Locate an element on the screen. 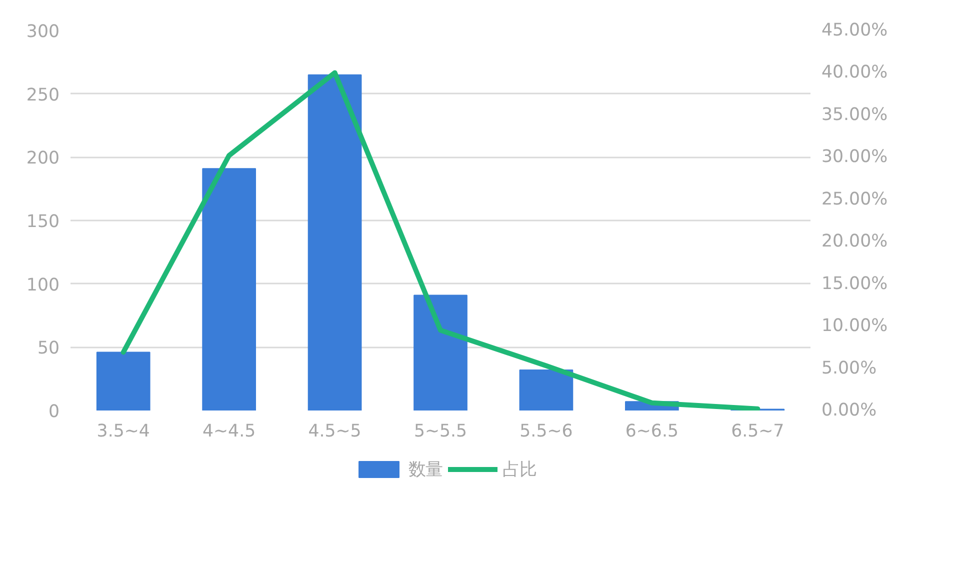 This screenshot has height=583, width=967. y-tick-label: 100 is located at coordinates (43, 285).